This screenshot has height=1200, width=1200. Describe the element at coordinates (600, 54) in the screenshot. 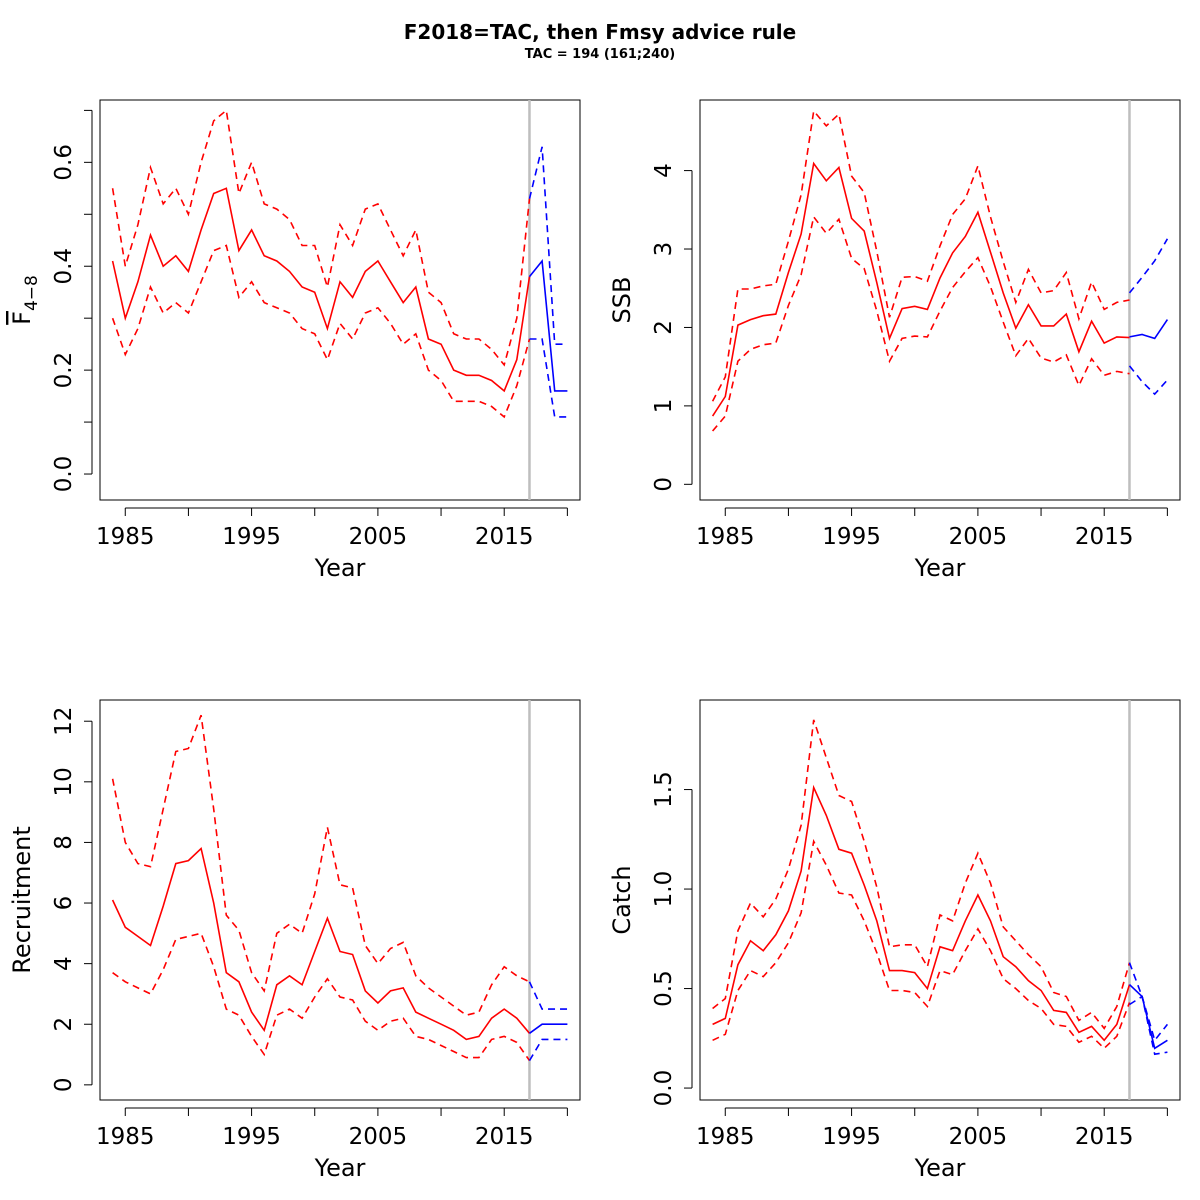

I see `chart-subtitle: TAC = 194 (161;240)` at that location.